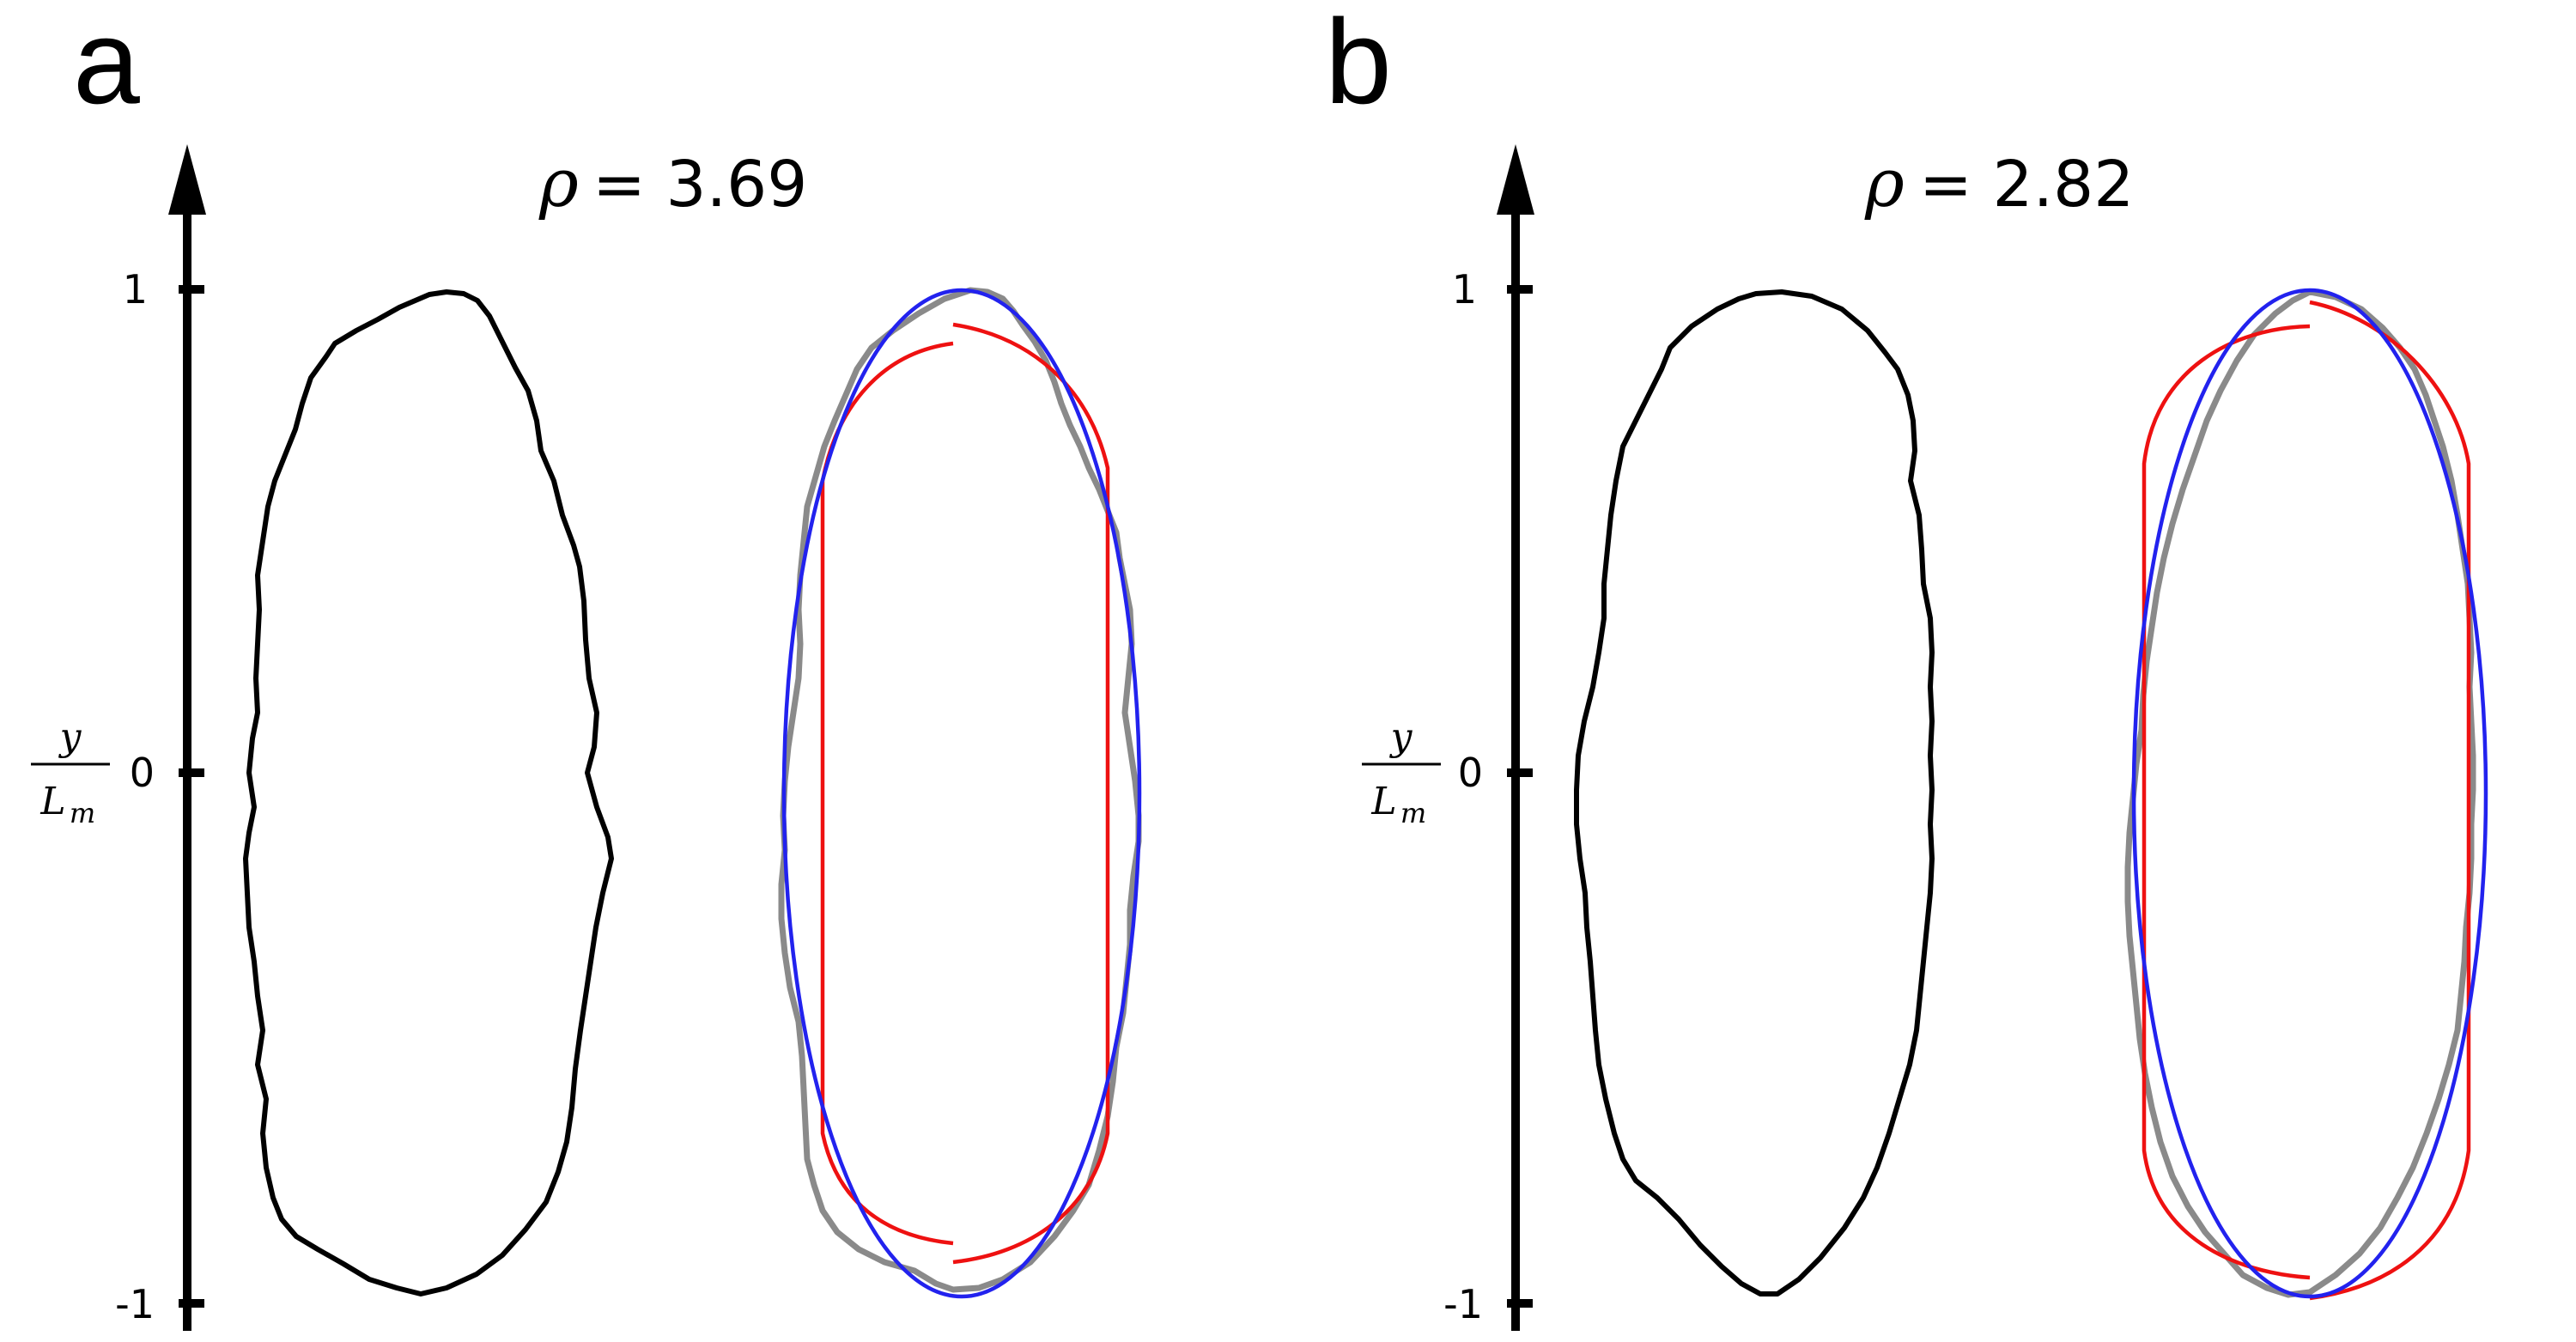  What do you see at coordinates (135, 289) in the screenshot?
I see `y-tick-label-a-1: 1` at bounding box center [135, 289].